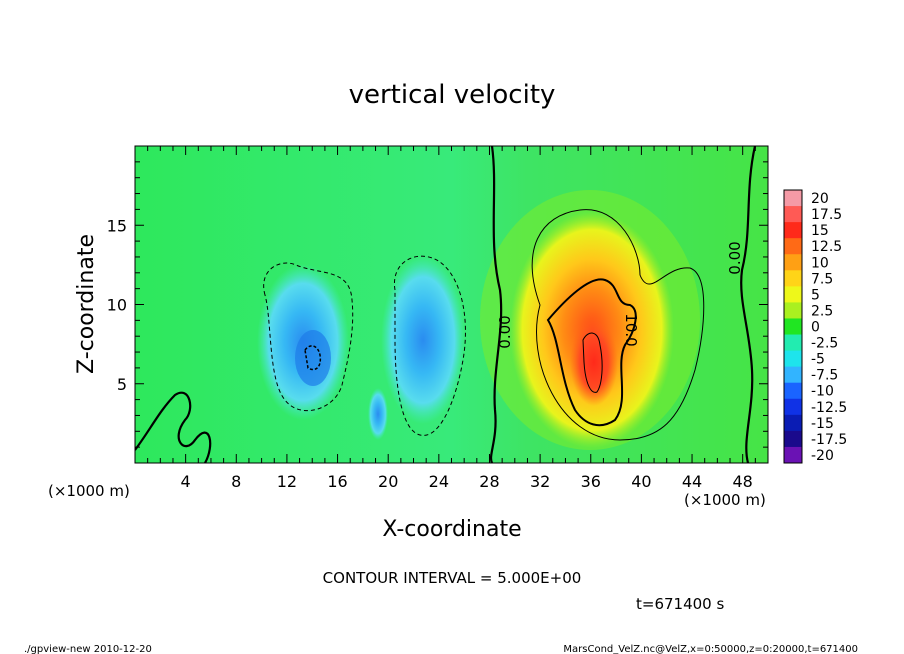  Describe the element at coordinates (439, 481) in the screenshot. I see `x-tick-label: 24` at that location.